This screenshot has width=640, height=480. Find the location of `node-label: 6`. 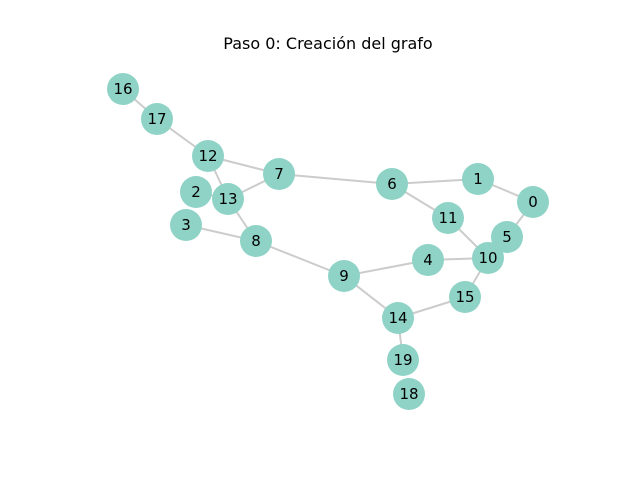

node-label: 6 is located at coordinates (392, 184).